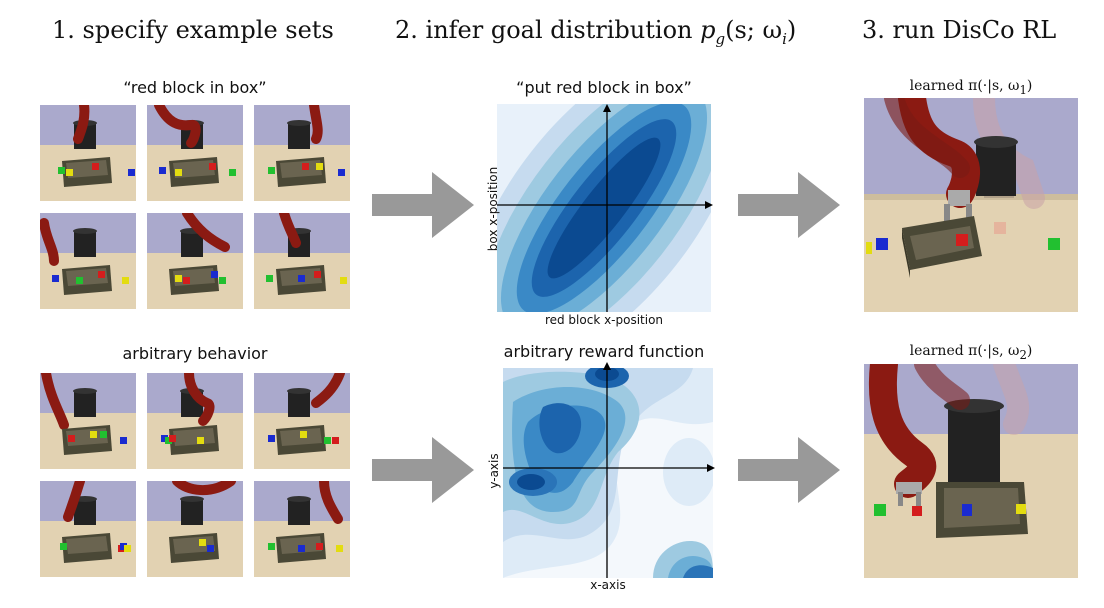 The width and height of the screenshot is (1104, 608). Describe the element at coordinates (1023, 89) in the screenshot. I see `top-policy-label-sub: 1` at that location.